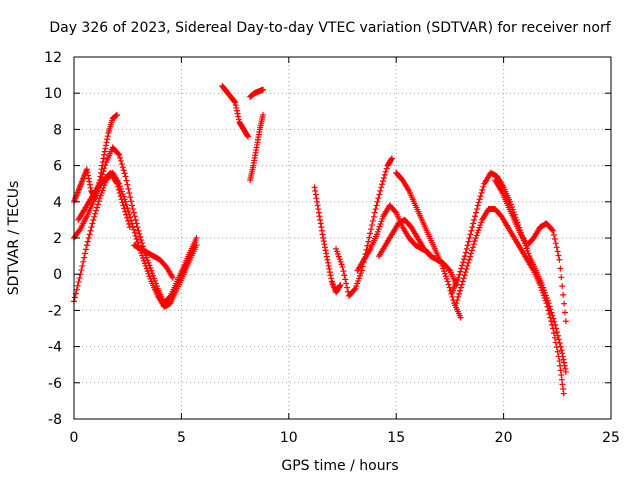  I want to click on x-tick-label: 15, so click(396, 438).